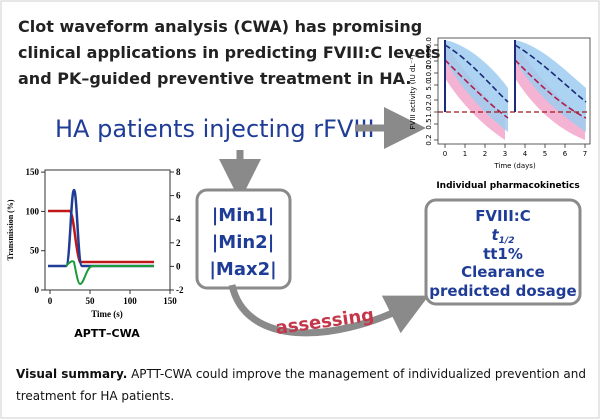  What do you see at coordinates (429, 123) in the screenshot?
I see `y-tick-label: 0.5` at bounding box center [429, 123].